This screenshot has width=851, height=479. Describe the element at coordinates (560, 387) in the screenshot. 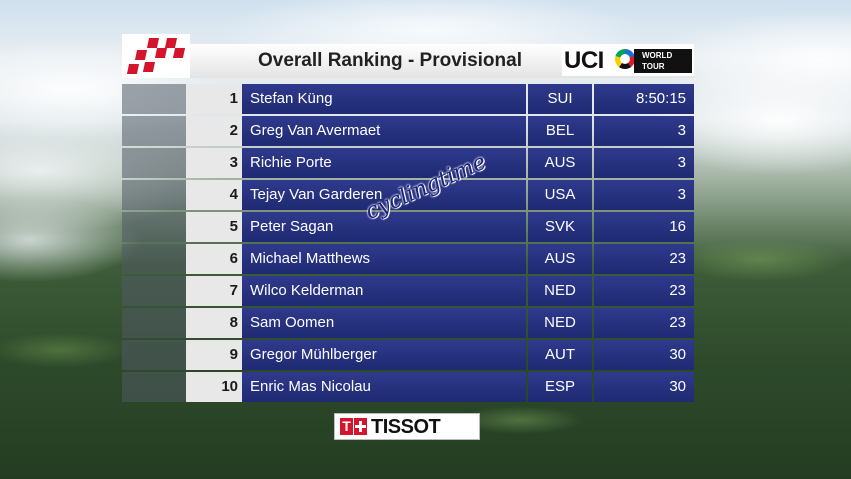

I see `nation-cell: ESP` at that location.